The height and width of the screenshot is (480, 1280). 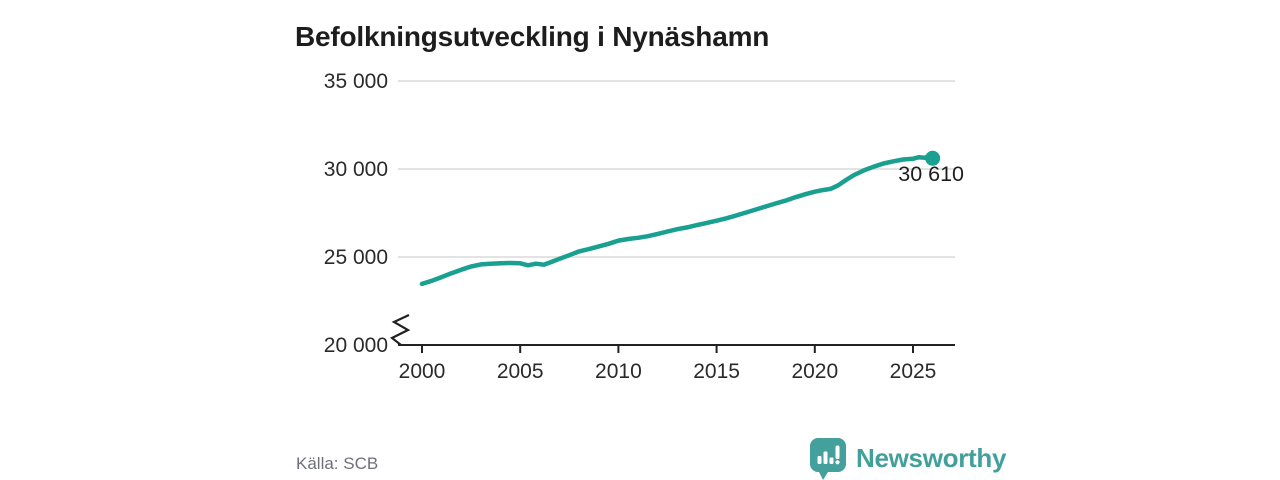 I want to click on x-tick-label: 2015, so click(x=716, y=371).